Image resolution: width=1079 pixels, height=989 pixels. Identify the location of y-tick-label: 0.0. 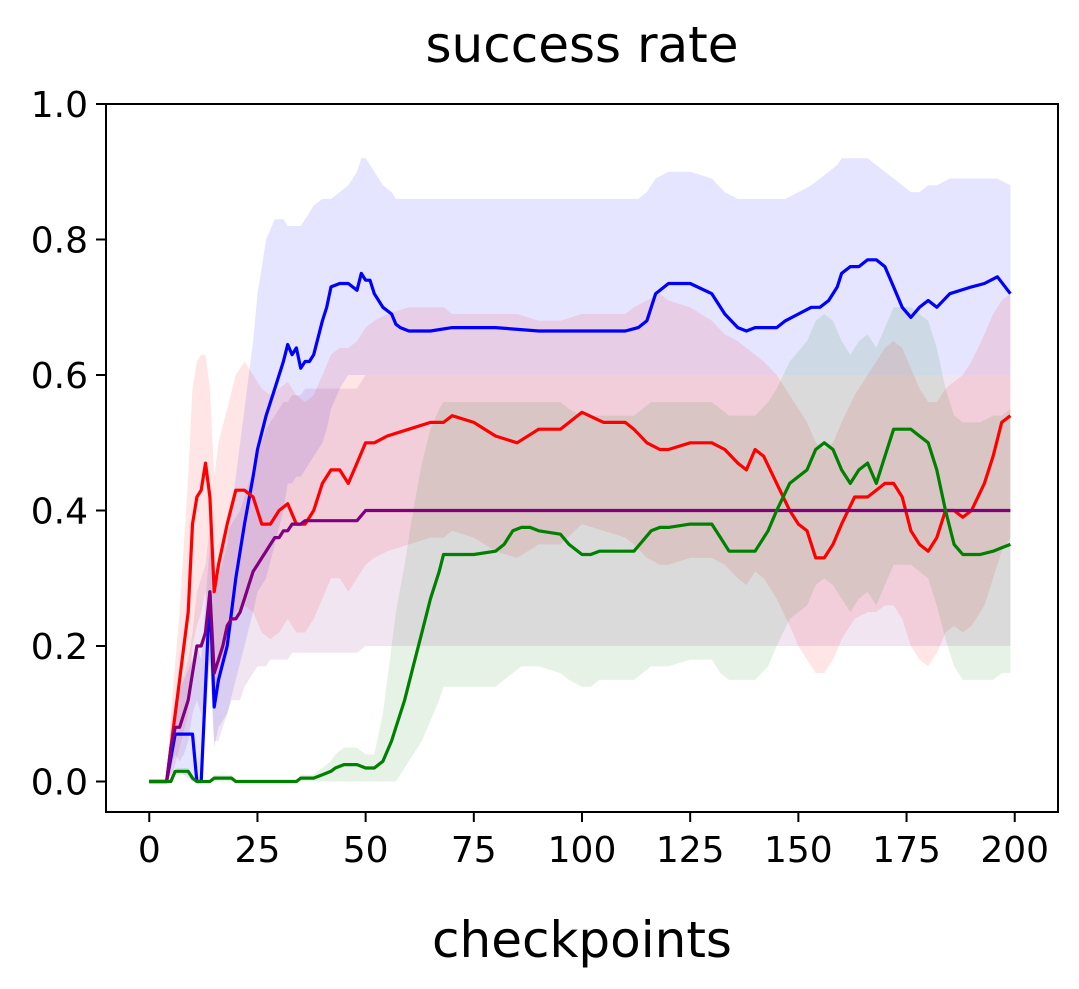
(59, 783).